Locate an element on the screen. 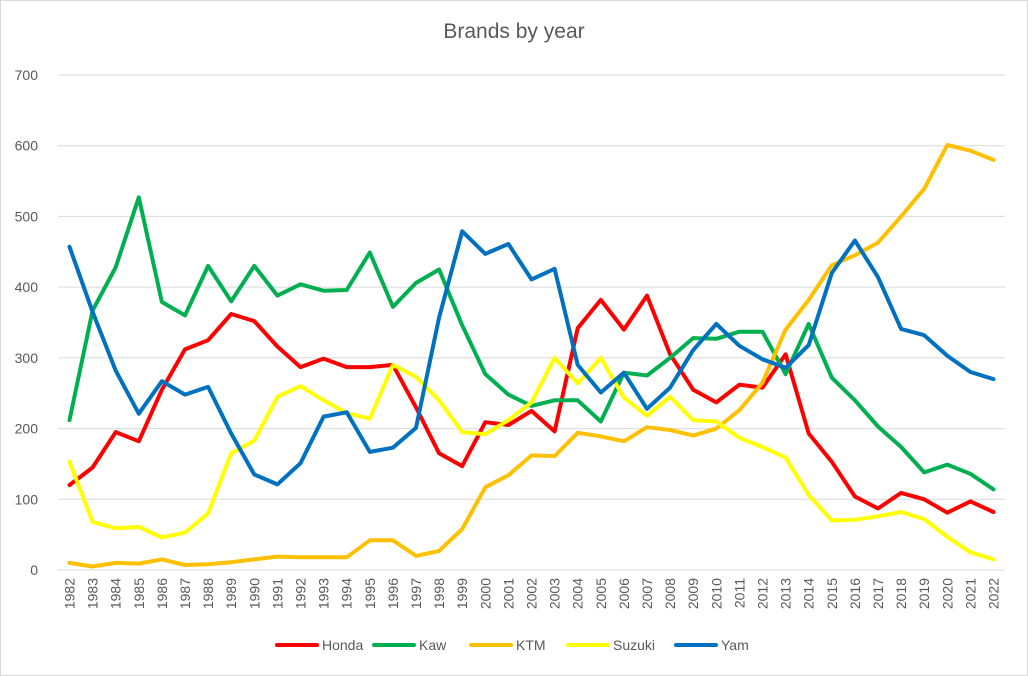 The height and width of the screenshot is (676, 1028). x-tick-label: 1992 is located at coordinates (301, 593).